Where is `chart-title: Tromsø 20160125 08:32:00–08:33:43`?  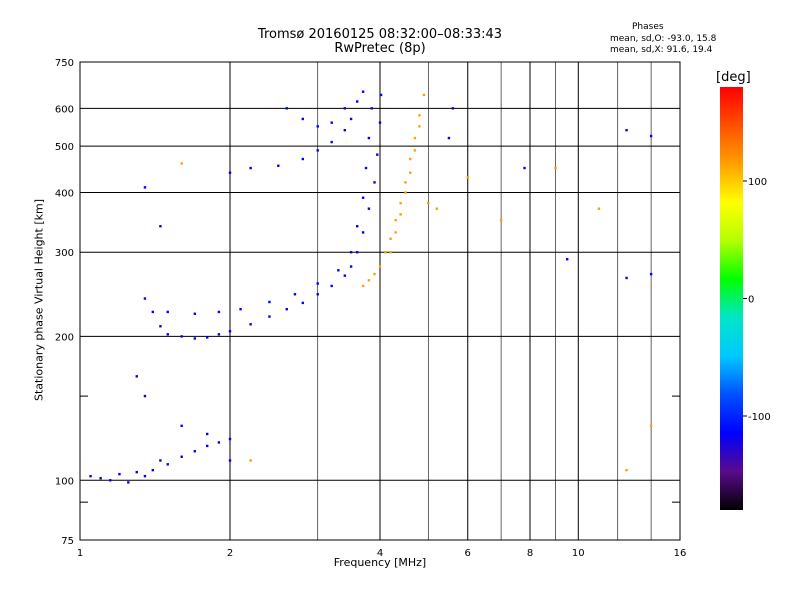 chart-title: Tromsø 20160125 08:32:00–08:33:43 is located at coordinates (380, 34).